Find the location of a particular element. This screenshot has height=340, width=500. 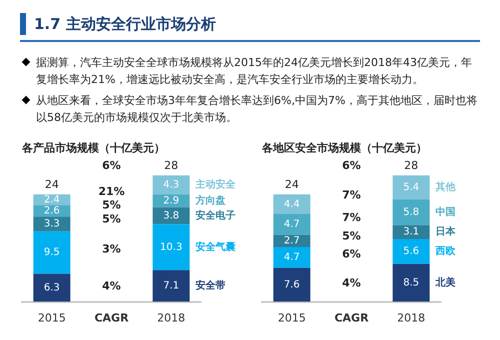

data-label: 4.3 is located at coordinates (171, 184).